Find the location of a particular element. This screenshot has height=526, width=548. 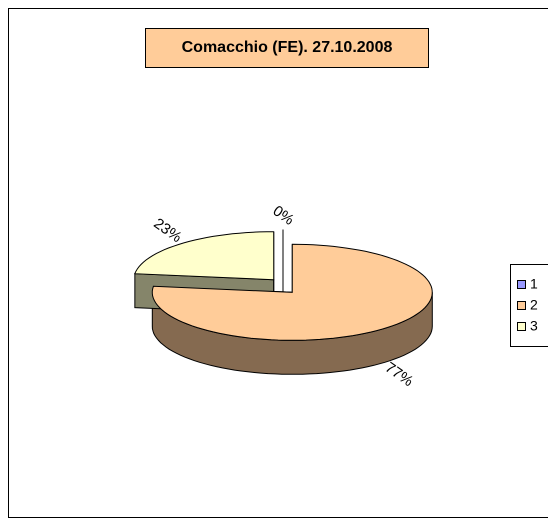

chart-title: Comacchio (FE). 27.10.2008 is located at coordinates (287, 47).